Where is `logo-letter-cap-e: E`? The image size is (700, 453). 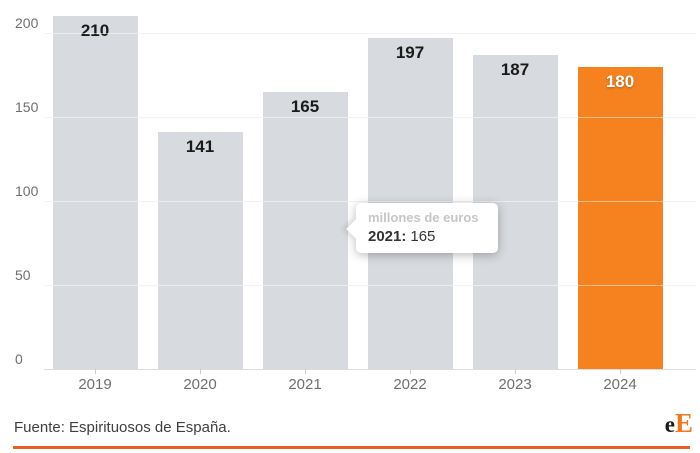 logo-letter-cap-e: E is located at coordinates (683, 423).